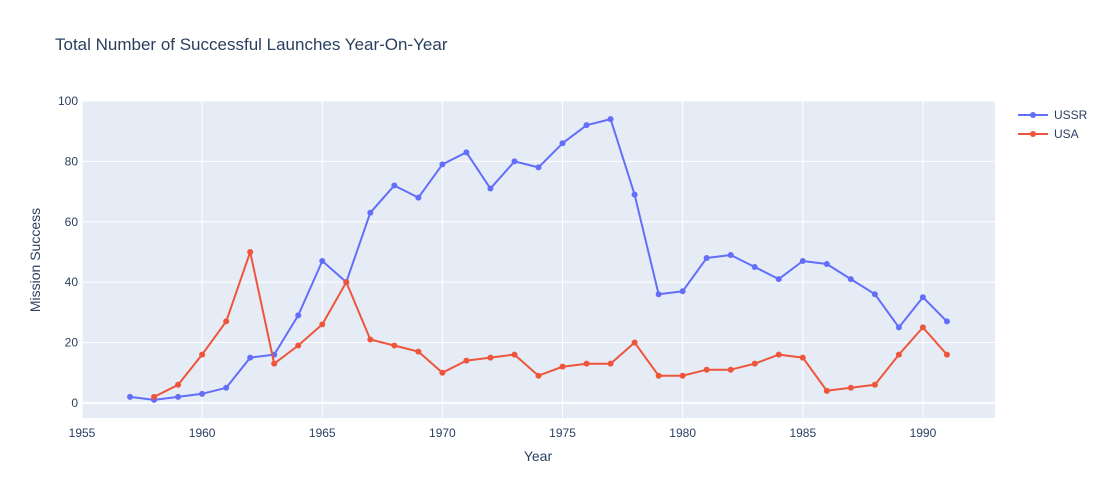  I want to click on x-tick-label: 1970, so click(442, 433).